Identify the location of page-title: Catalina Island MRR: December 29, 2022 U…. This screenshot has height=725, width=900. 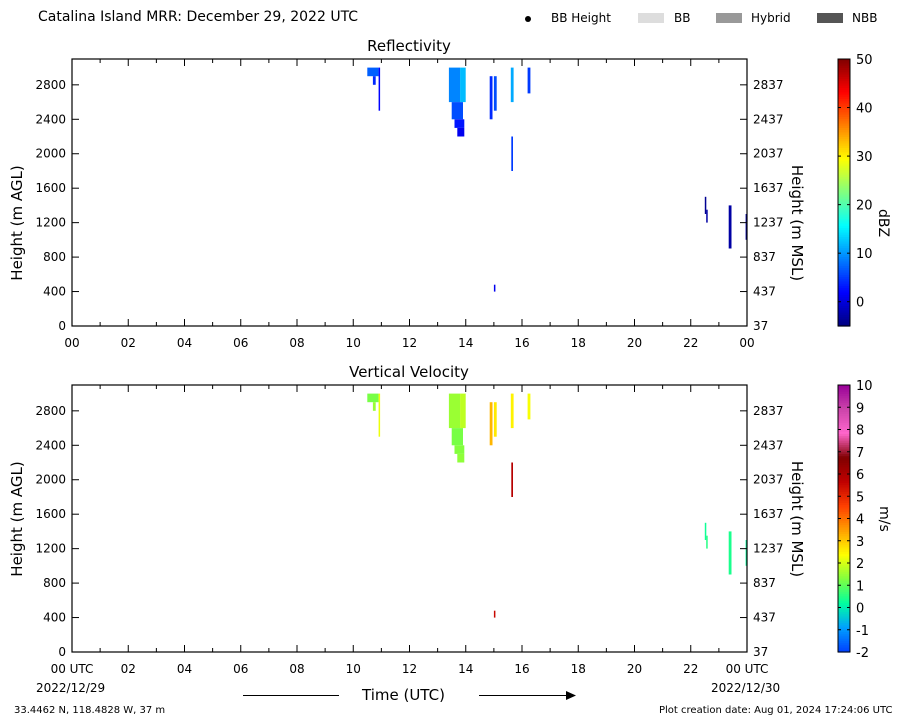
(198, 17).